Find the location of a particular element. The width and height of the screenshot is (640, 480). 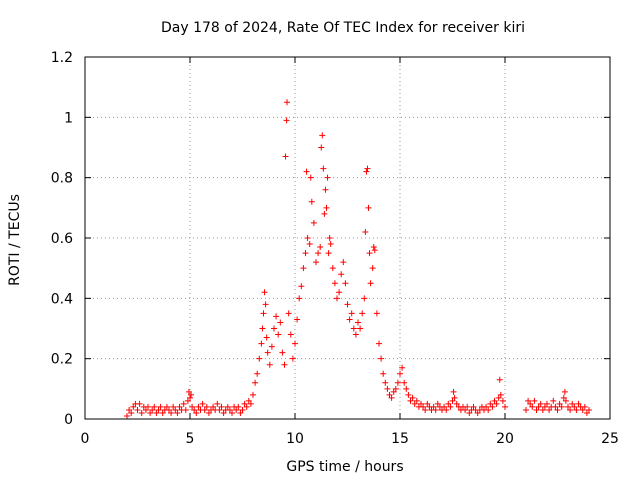

x-tick-label: 25 is located at coordinates (610, 439).